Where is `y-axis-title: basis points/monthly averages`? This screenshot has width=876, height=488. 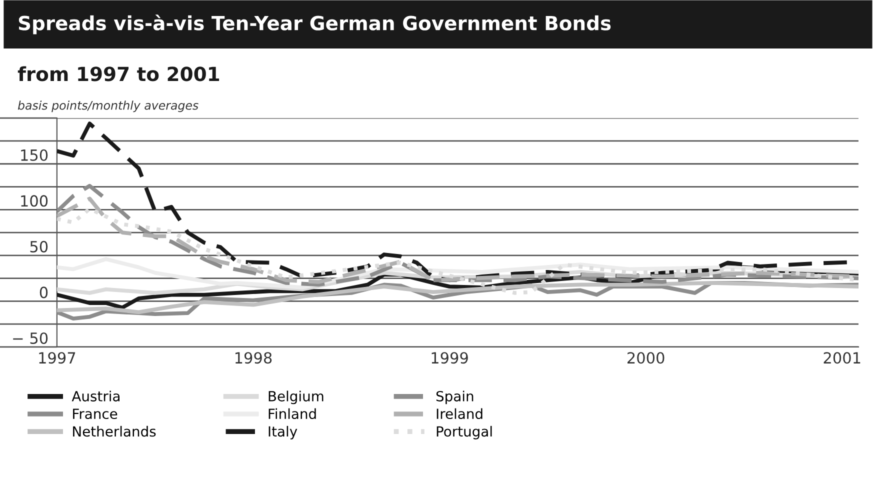 y-axis-title: basis points/monthly averages is located at coordinates (108, 106).